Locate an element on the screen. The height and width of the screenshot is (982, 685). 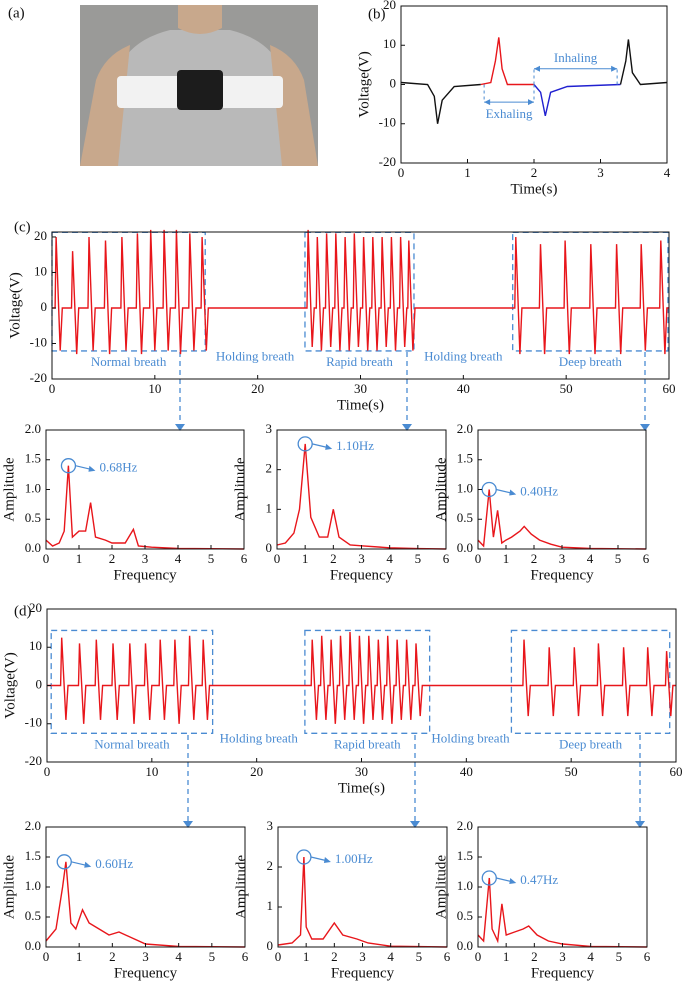
y-tick-label: 2 is located at coordinates (269, 468).